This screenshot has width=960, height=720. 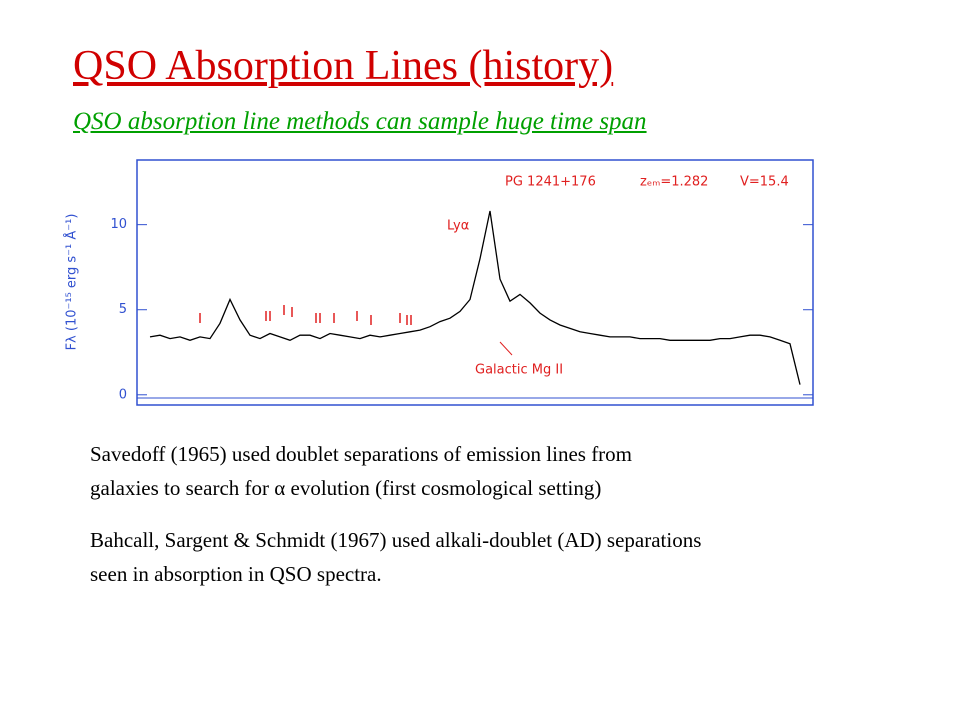 I want to click on y-axis-label: Fλ (10⁻¹⁵ erg s⁻¹ Å⁻¹), so click(x=72, y=282).